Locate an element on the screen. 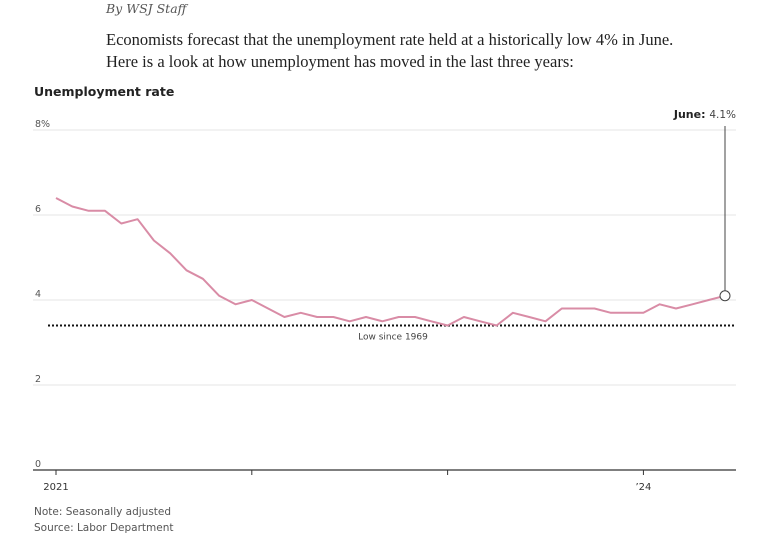  reference-line-group: Low since 1969 is located at coordinates (392, 333).